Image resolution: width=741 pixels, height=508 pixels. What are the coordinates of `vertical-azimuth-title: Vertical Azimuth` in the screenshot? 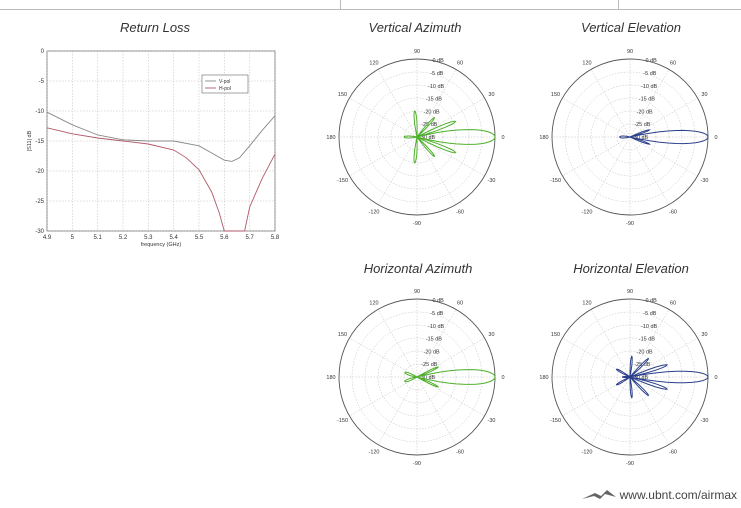 It's located at (415, 27).